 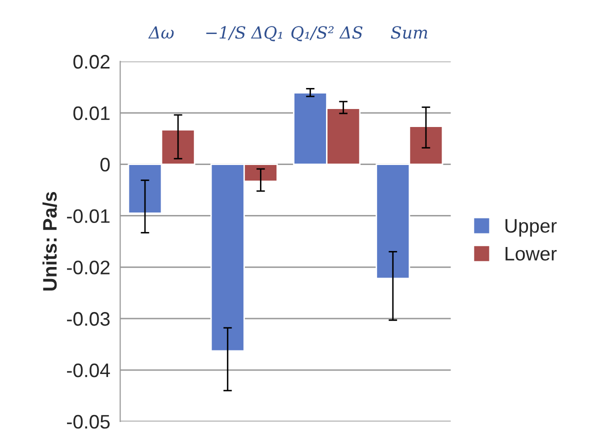 What do you see at coordinates (531, 254) in the screenshot?
I see `legend-label: Lower` at bounding box center [531, 254].